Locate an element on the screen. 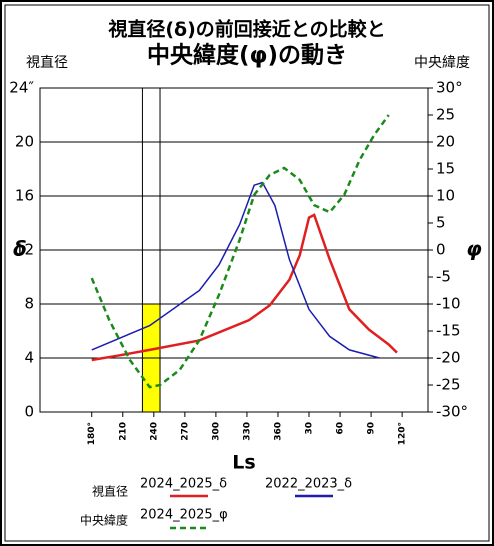  y2-tick-label: -20 is located at coordinates (448, 358).